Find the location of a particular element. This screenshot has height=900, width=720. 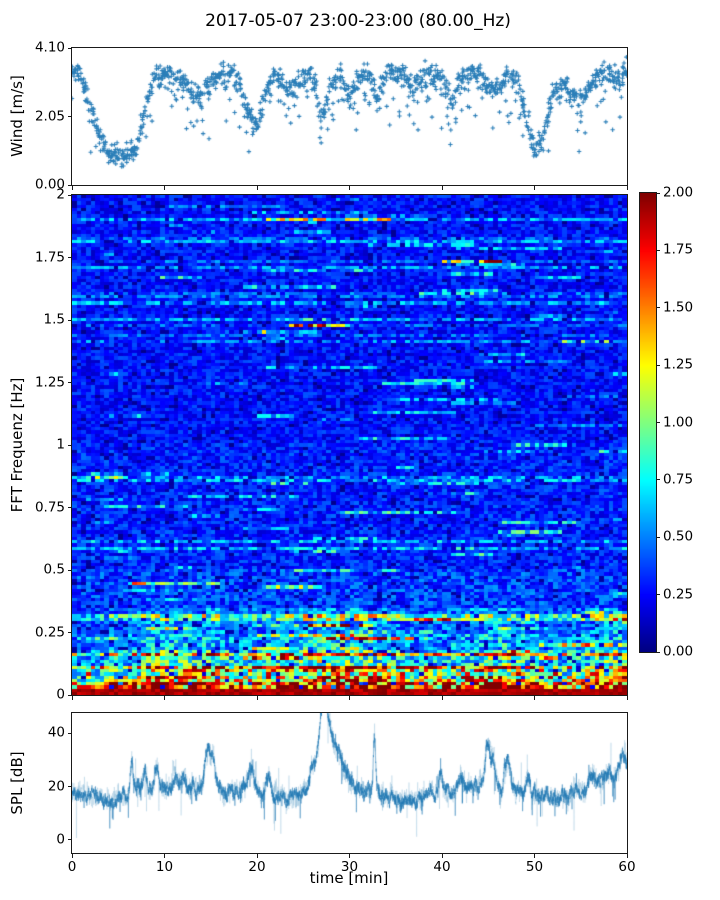

y-tick-label: 2.05 is located at coordinates (49, 115).